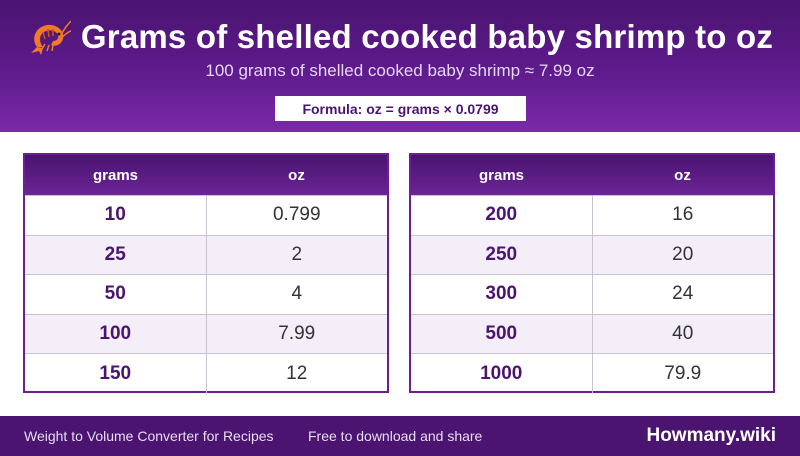 This screenshot has width=800, height=456. I want to click on oz-cell: 24, so click(683, 294).